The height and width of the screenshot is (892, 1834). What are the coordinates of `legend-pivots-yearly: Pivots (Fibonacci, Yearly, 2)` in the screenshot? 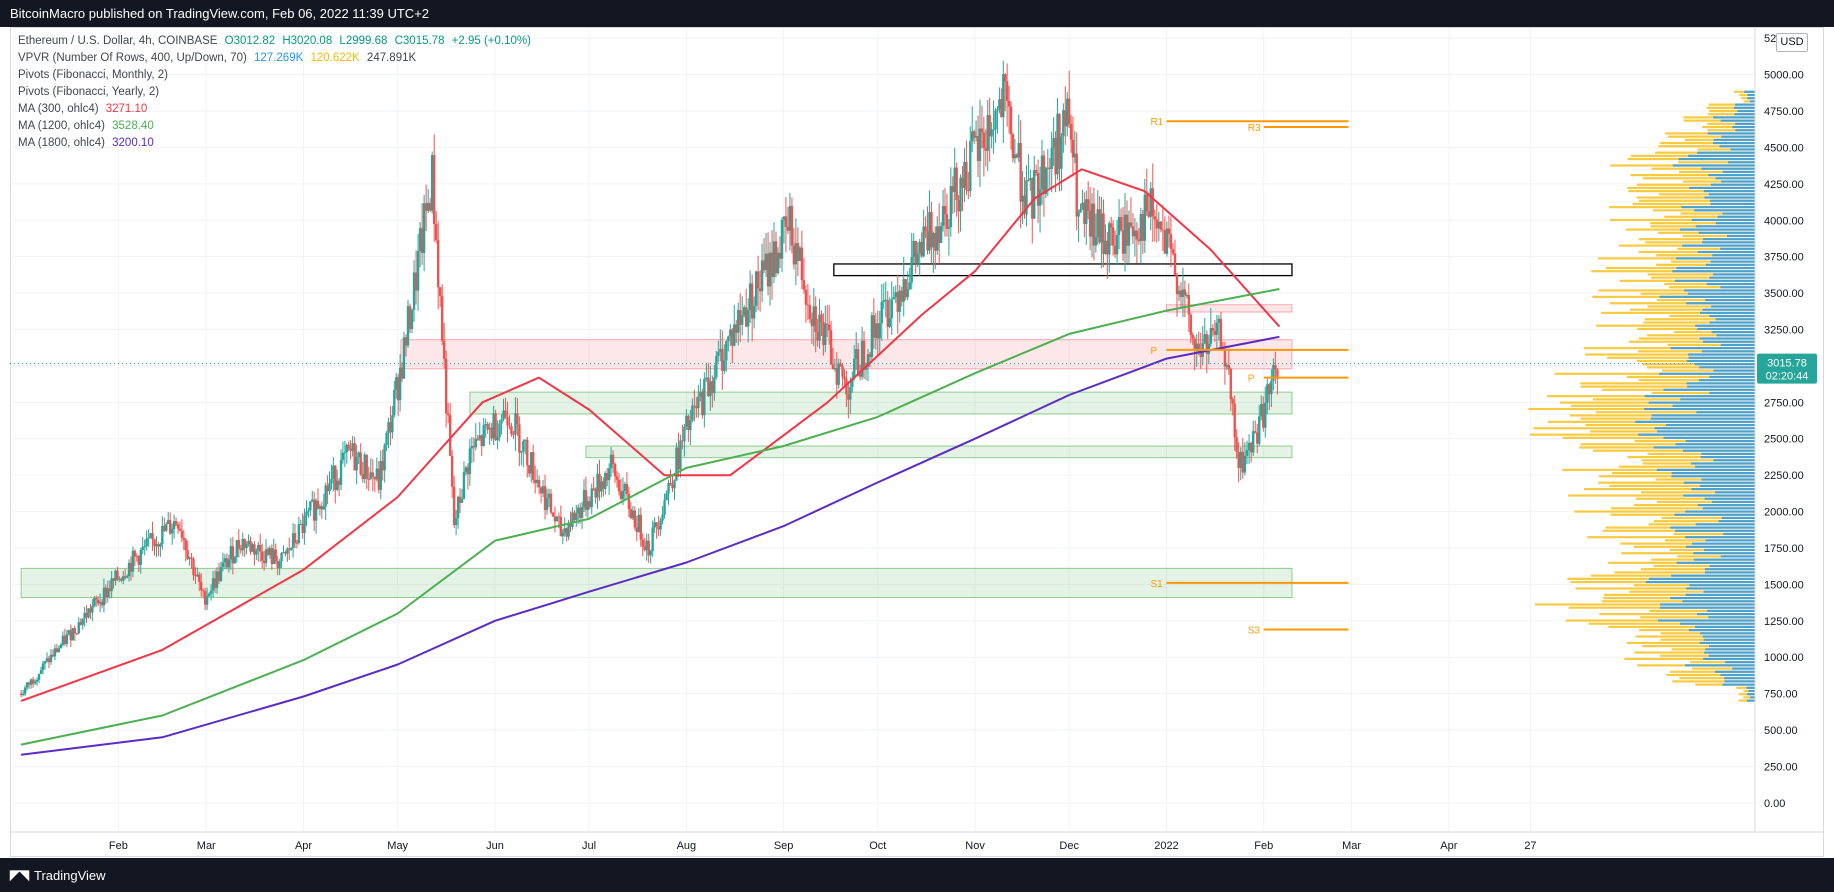 It's located at (274, 92).